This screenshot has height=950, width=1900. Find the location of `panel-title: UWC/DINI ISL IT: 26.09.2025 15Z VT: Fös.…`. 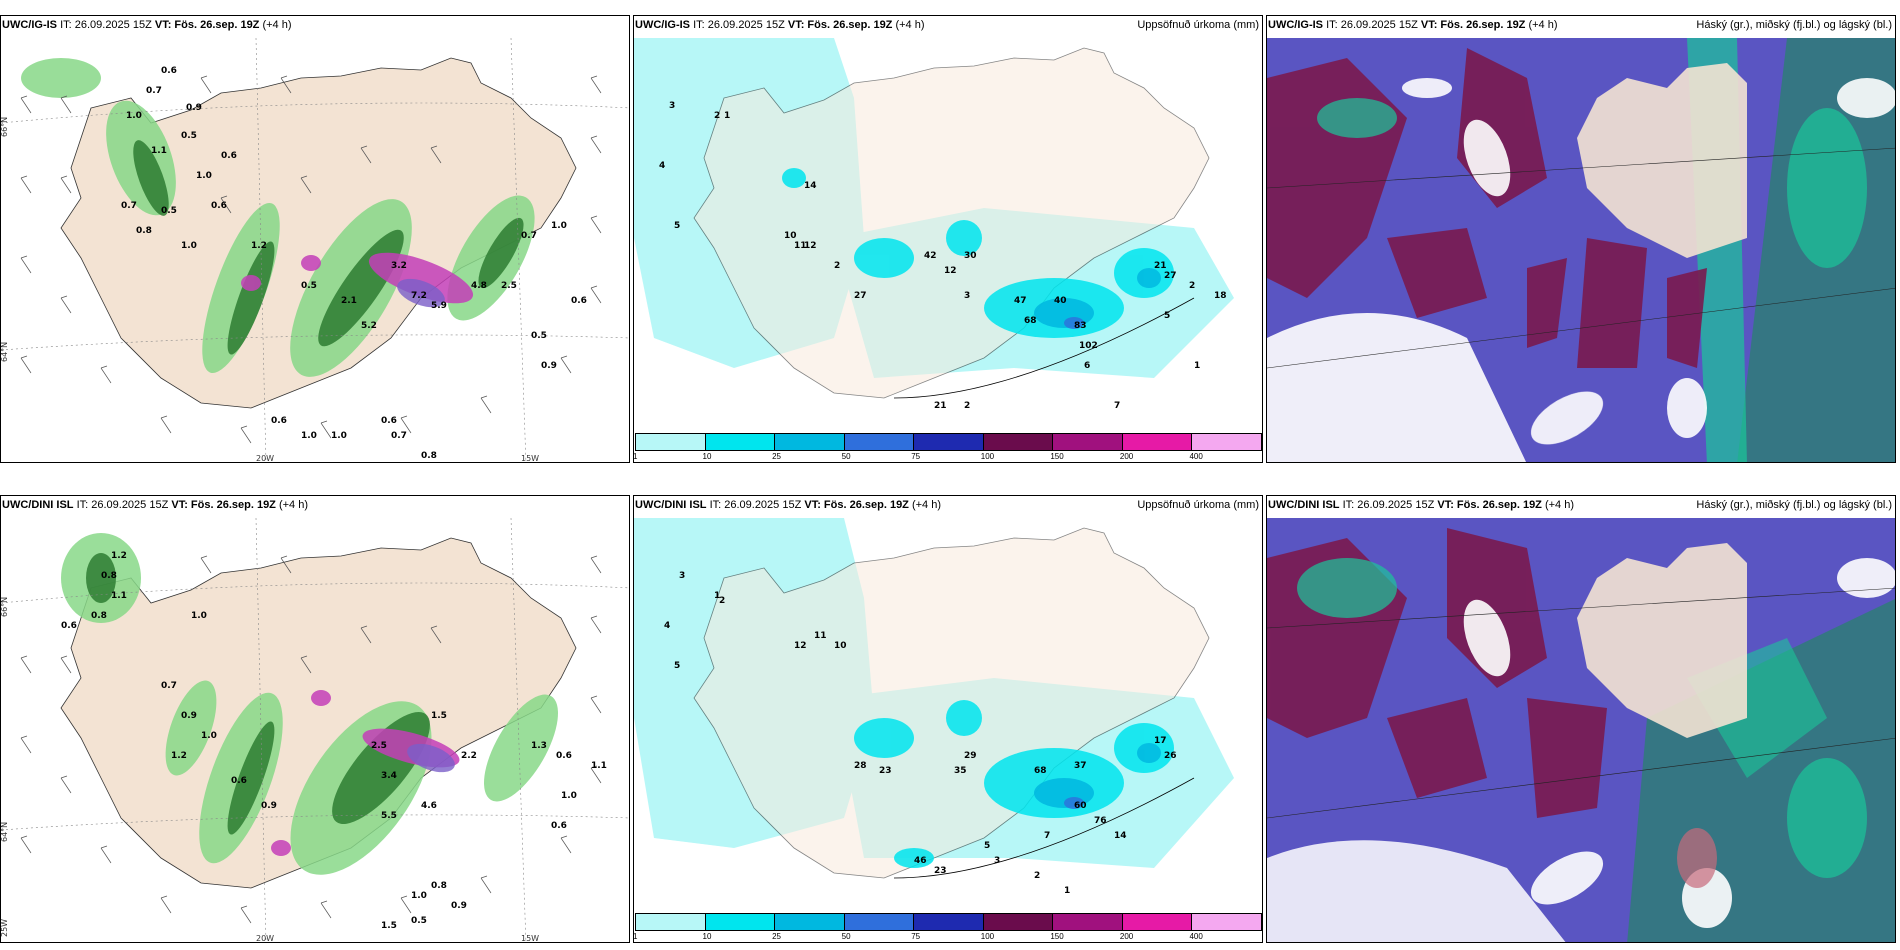

panel-title: UWC/DINI ISL IT: 26.09.2025 15Z VT: Fös.… is located at coordinates (155, 505).